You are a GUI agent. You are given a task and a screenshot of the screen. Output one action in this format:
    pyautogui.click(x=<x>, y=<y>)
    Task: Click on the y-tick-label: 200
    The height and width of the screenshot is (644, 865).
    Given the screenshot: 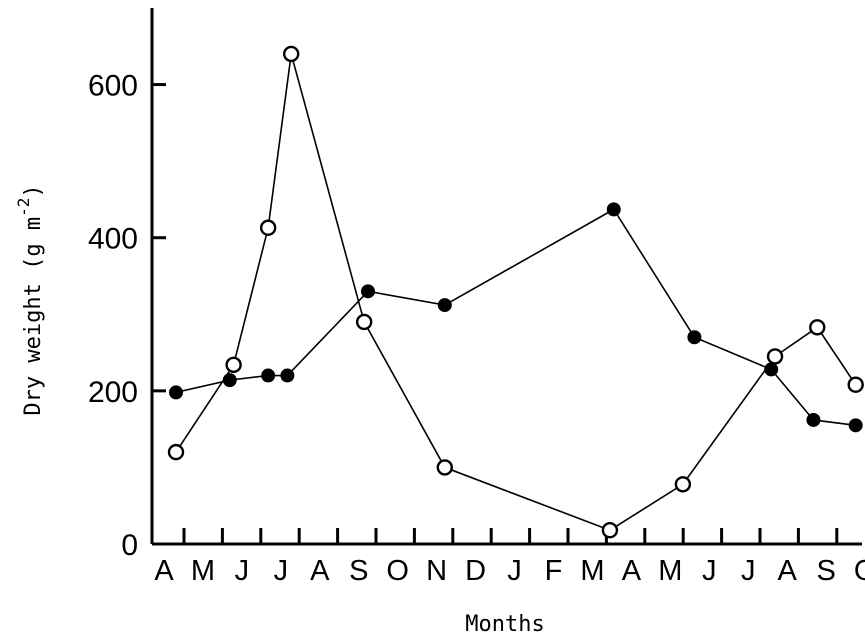 What is the action you would take?
    pyautogui.click(x=113, y=392)
    